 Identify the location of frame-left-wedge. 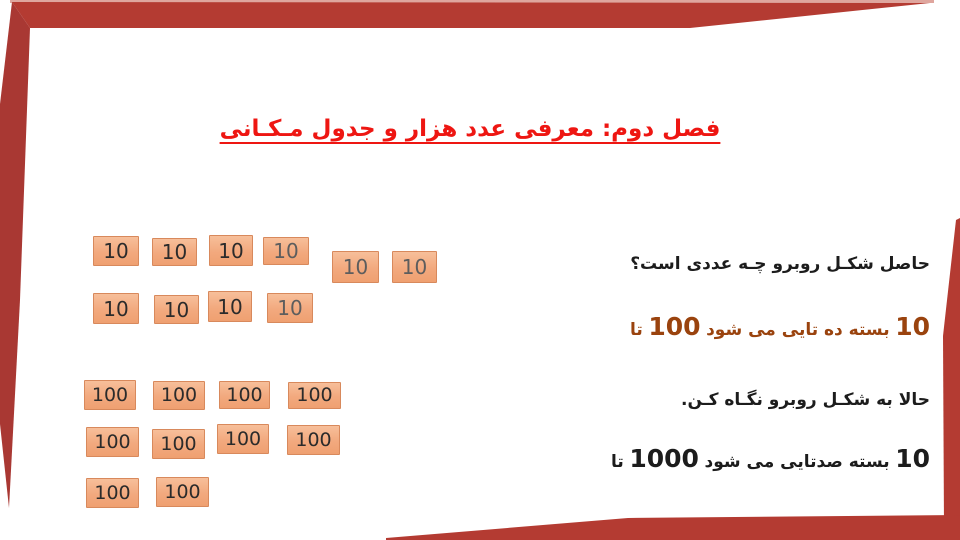
(15, 255).